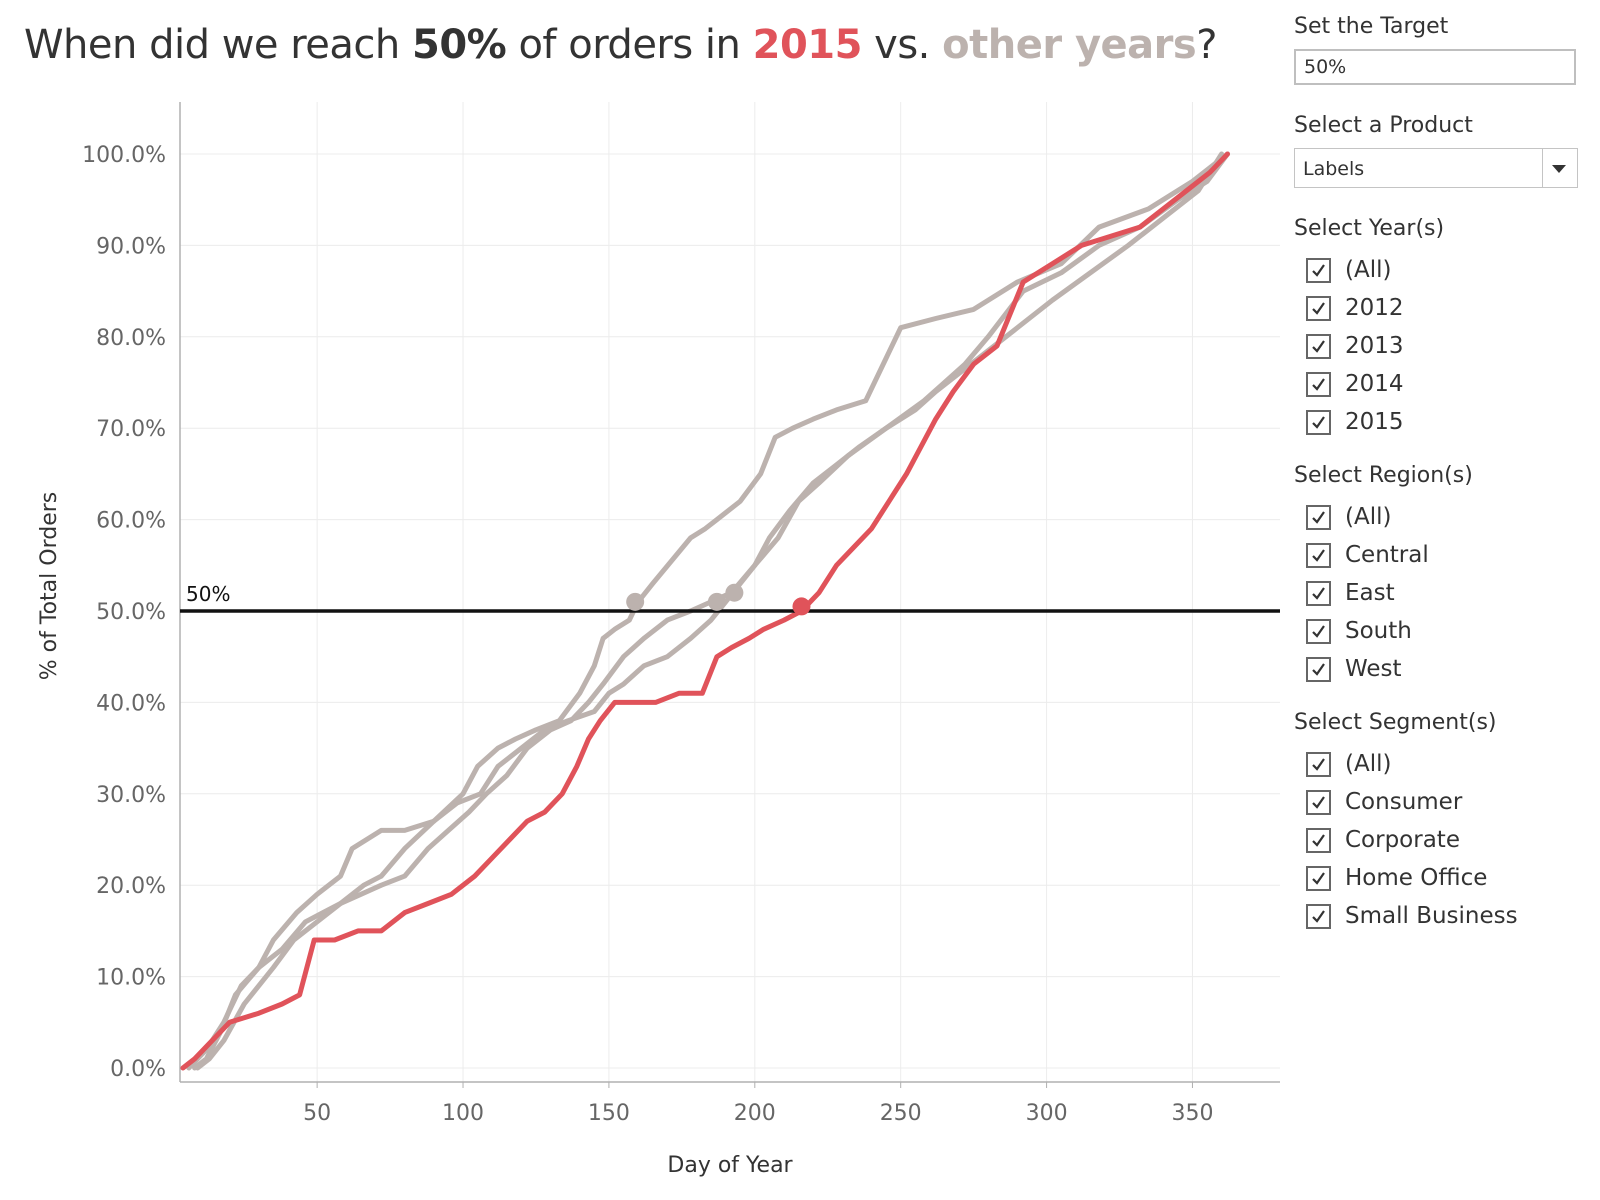 This screenshot has height=1200, width=1600. What do you see at coordinates (131, 338) in the screenshot?
I see `y-tick-label: 80.0%` at bounding box center [131, 338].